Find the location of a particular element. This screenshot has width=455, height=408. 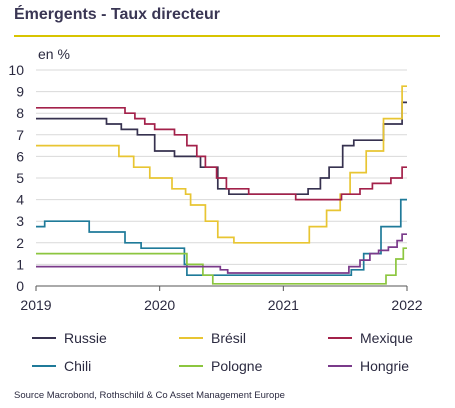

legend-label-pologne: Pologne is located at coordinates (237, 366).